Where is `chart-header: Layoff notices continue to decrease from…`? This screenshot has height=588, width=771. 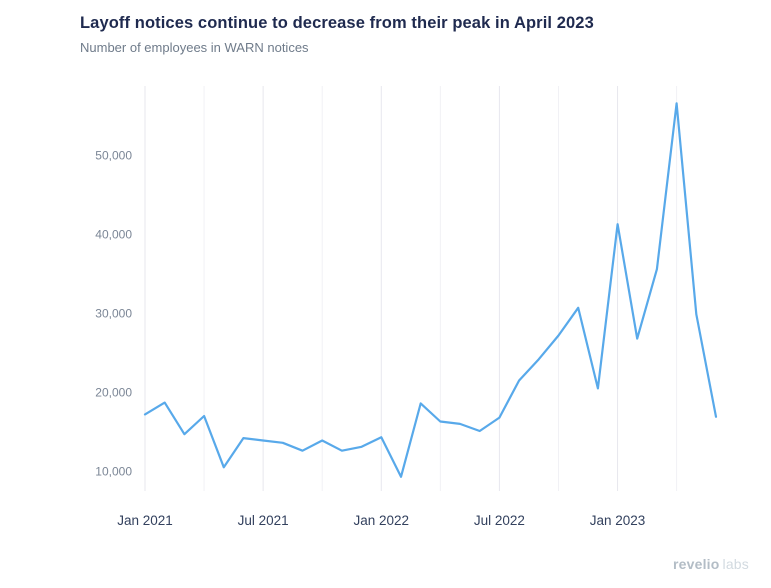 chart-header: Layoff notices continue to decrease from… is located at coordinates (385, 27).